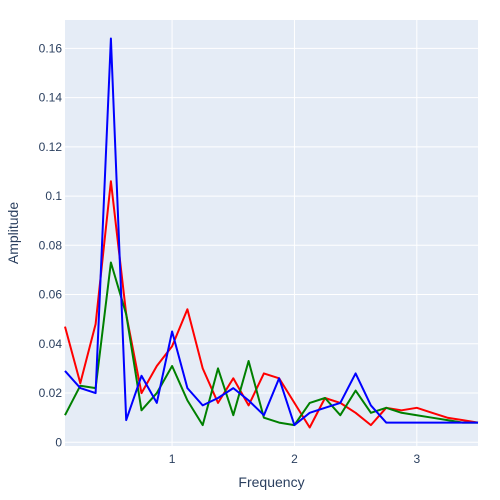 Image resolution: width=500 pixels, height=500 pixels. What do you see at coordinates (51, 393) in the screenshot?
I see `y-tick-label: 0.02` at bounding box center [51, 393].